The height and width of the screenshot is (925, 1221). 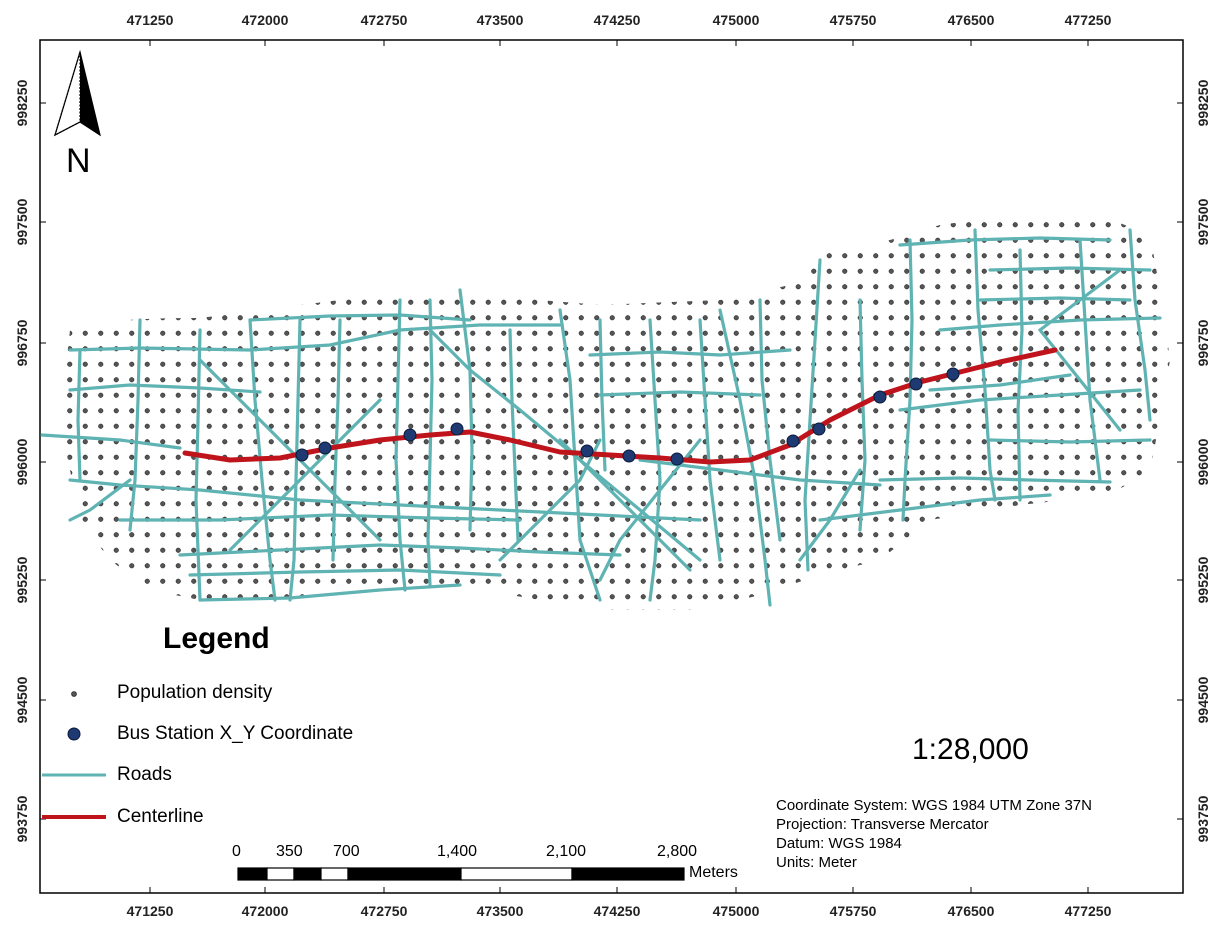 I want to click on y-tick-label-left: 995250, so click(x=22, y=579).